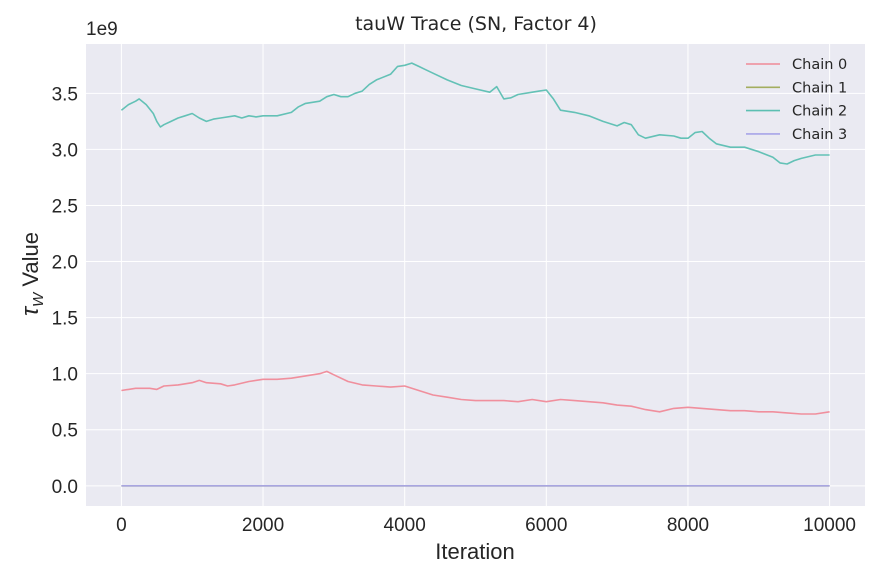 Image resolution: width=880 pixels, height=579 pixels. Describe the element at coordinates (796, 100) in the screenshot. I see `legend: Chain 0 Chain 1 Chain 2 Chain 3` at that location.